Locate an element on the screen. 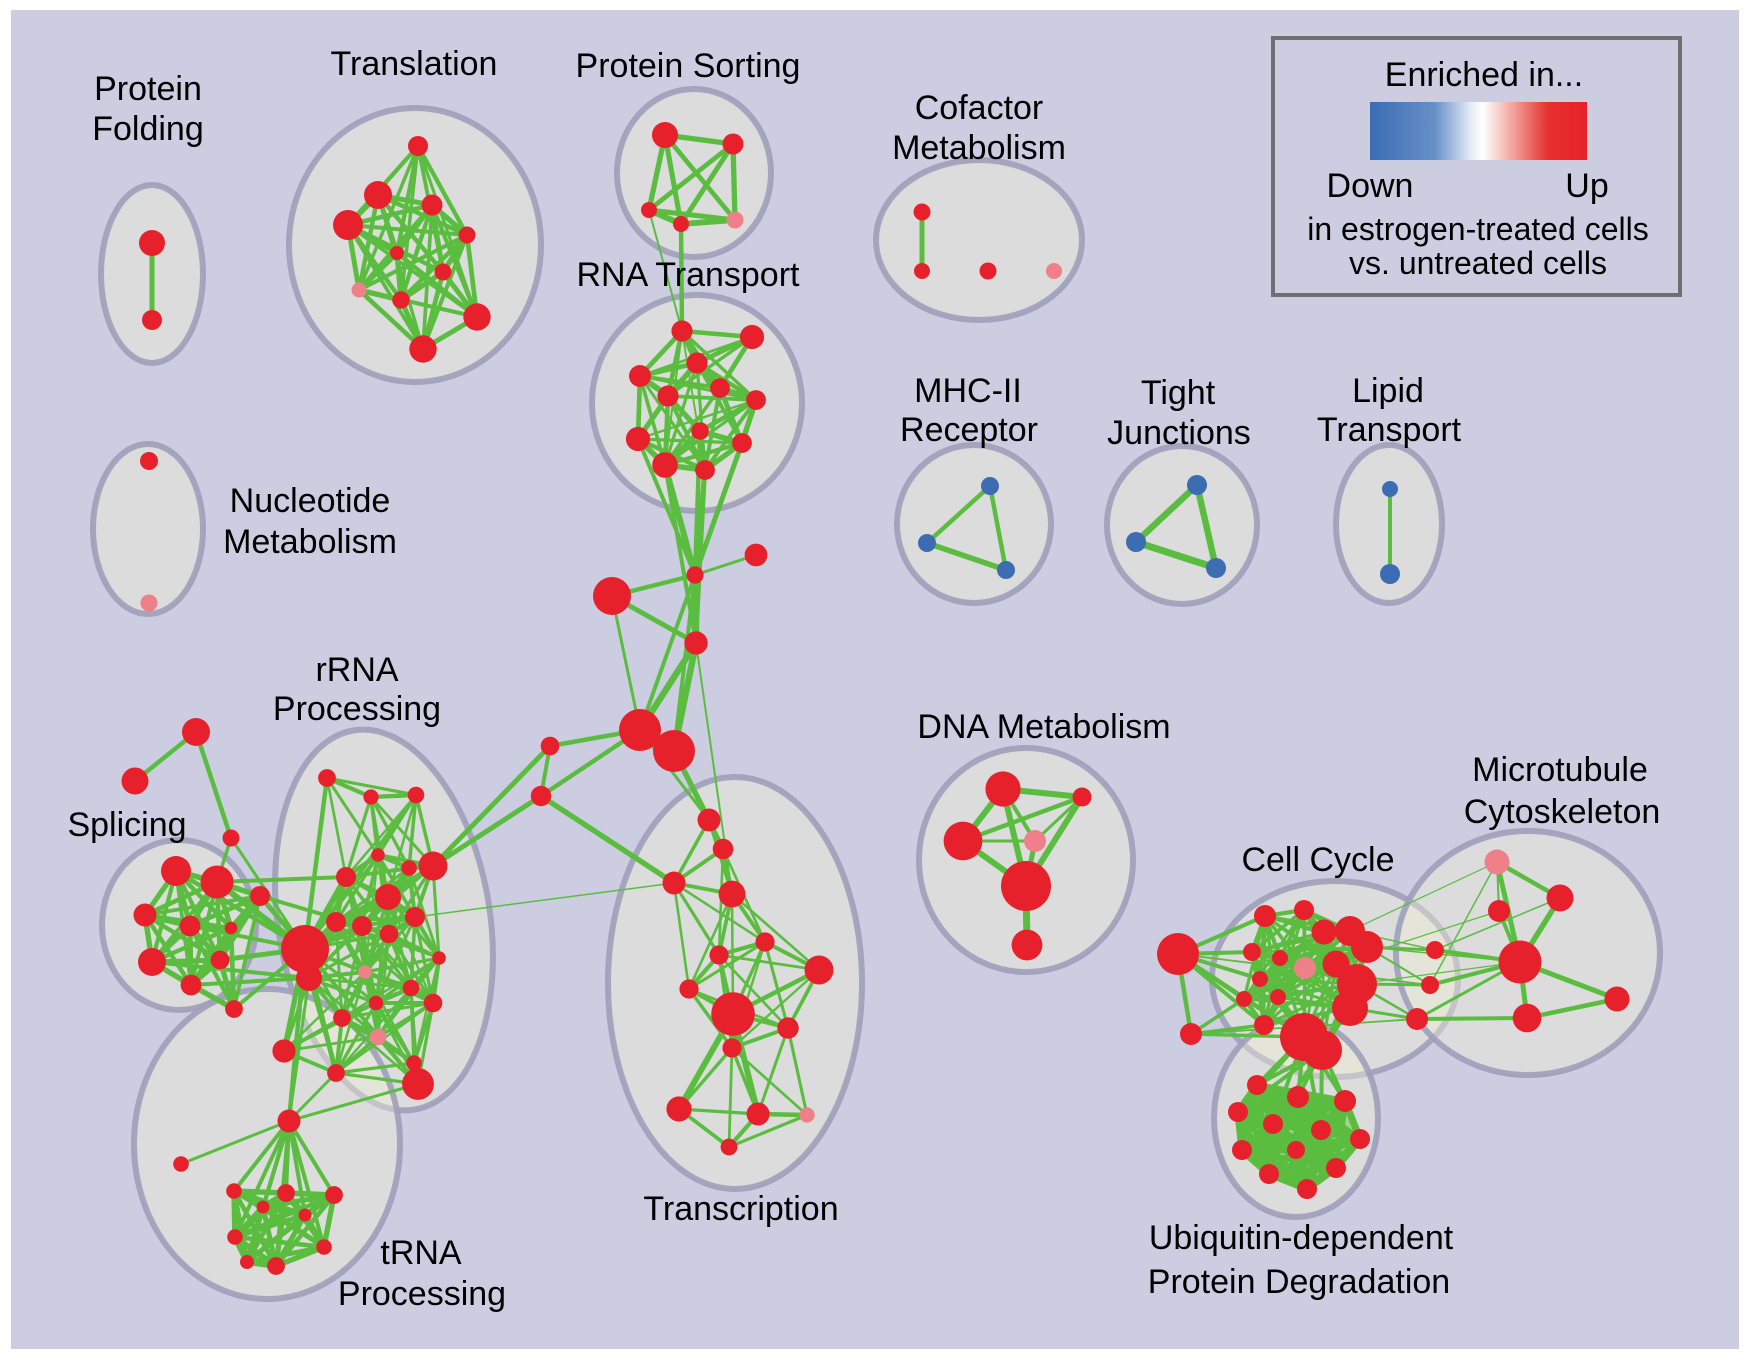 Image resolution: width=1750 pixels, height=1360 pixels. svg-text: Lipid is located at coordinates (1388, 391).